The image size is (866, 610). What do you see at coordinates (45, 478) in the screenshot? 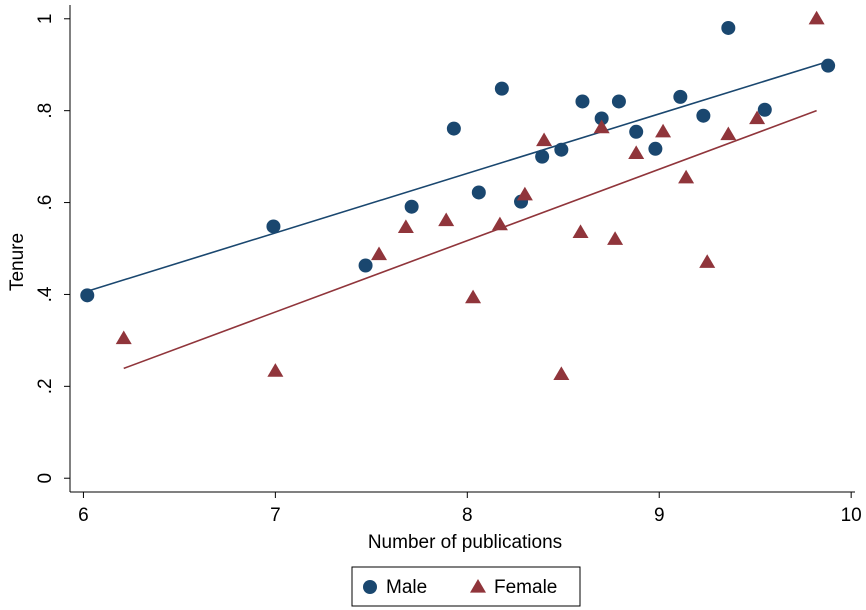
I see `y-tick-label: 0` at bounding box center [45, 478].